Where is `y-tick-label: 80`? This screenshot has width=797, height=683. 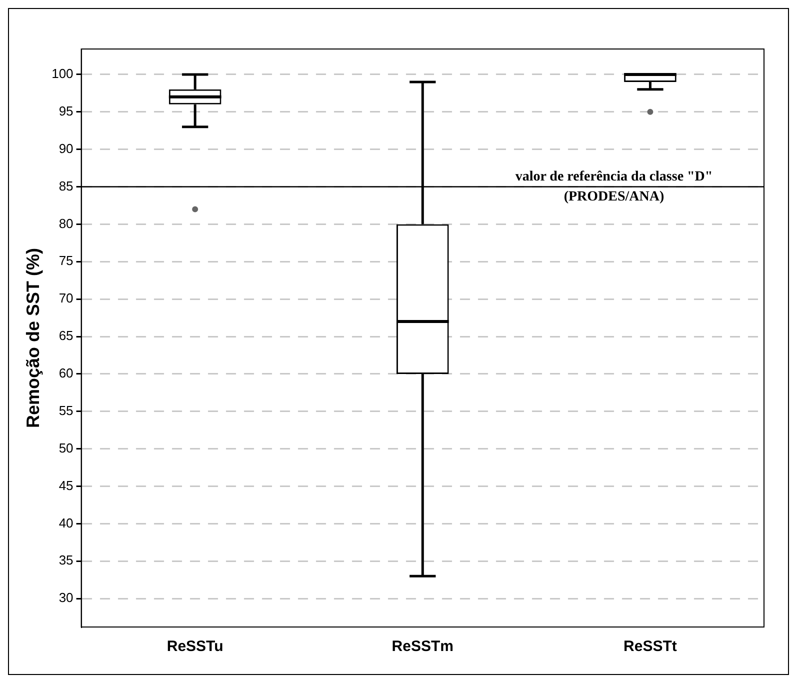
y-tick-label: 80 is located at coordinates (66, 223).